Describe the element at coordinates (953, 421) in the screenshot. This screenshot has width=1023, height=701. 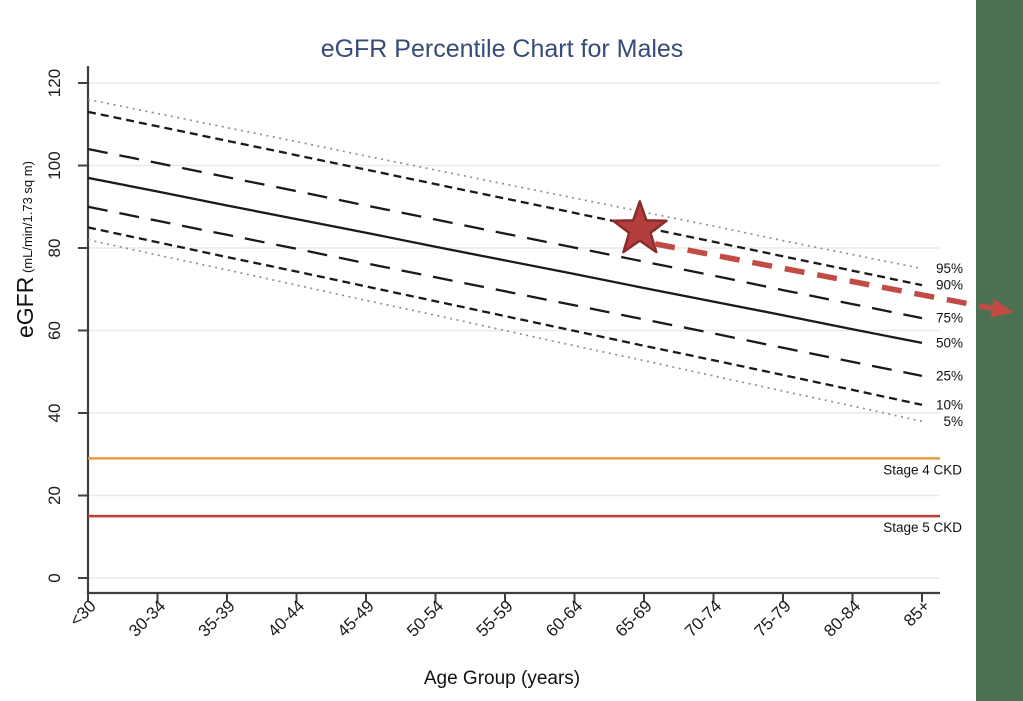
I see `percentile-label-5: 5%` at that location.